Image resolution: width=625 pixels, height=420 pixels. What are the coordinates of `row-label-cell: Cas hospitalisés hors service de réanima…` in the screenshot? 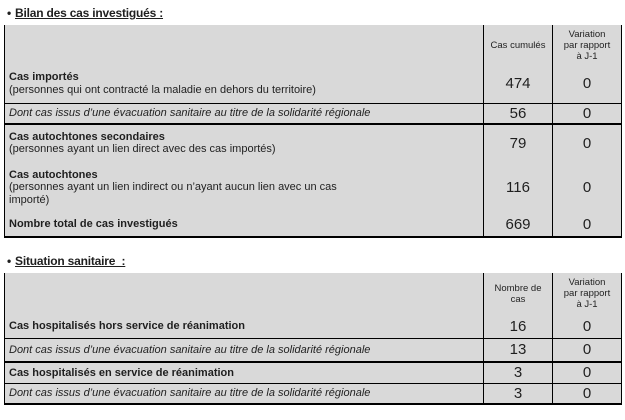 It's located at (244, 326).